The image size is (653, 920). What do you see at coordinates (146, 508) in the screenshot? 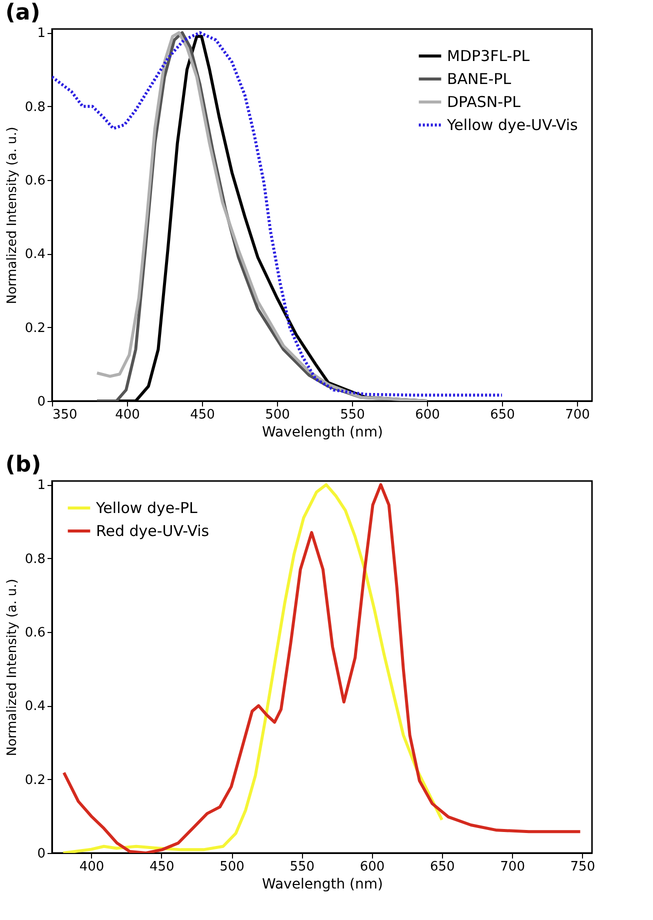
I see `legend-label: Yellow dye-PL` at bounding box center [146, 508].